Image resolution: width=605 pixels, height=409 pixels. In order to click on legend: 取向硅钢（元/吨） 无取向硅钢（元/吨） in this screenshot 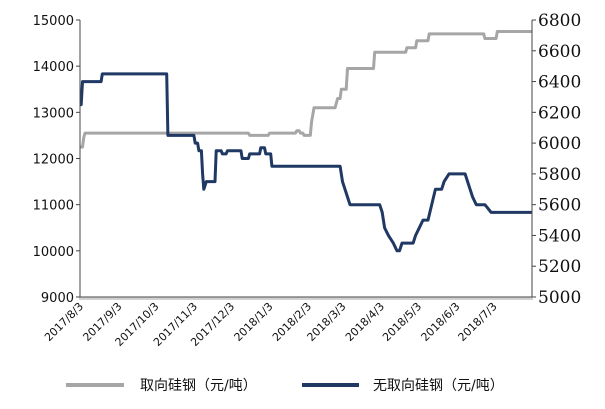, I will do `click(285, 386)`.